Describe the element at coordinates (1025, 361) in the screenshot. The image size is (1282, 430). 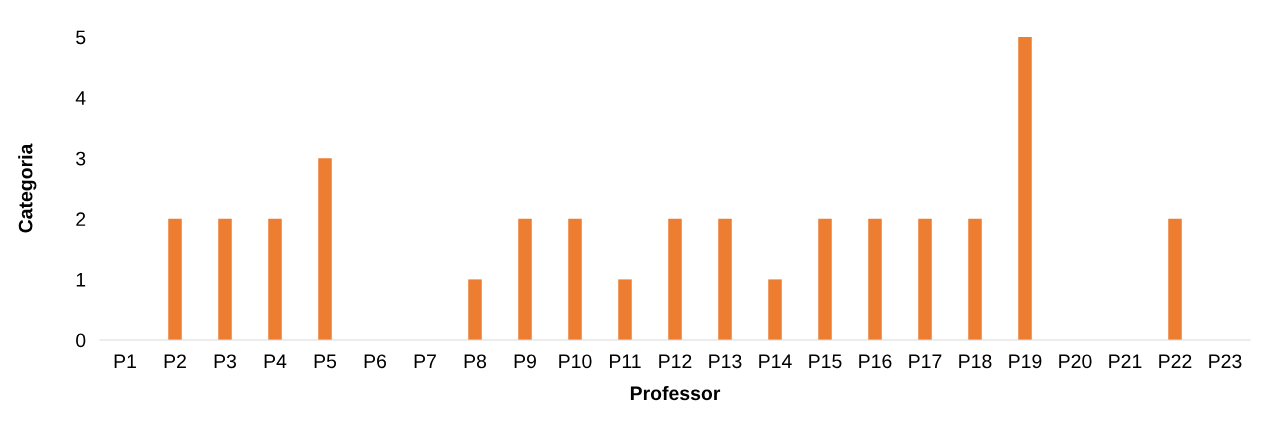
I see `x-tick-label: P19` at that location.